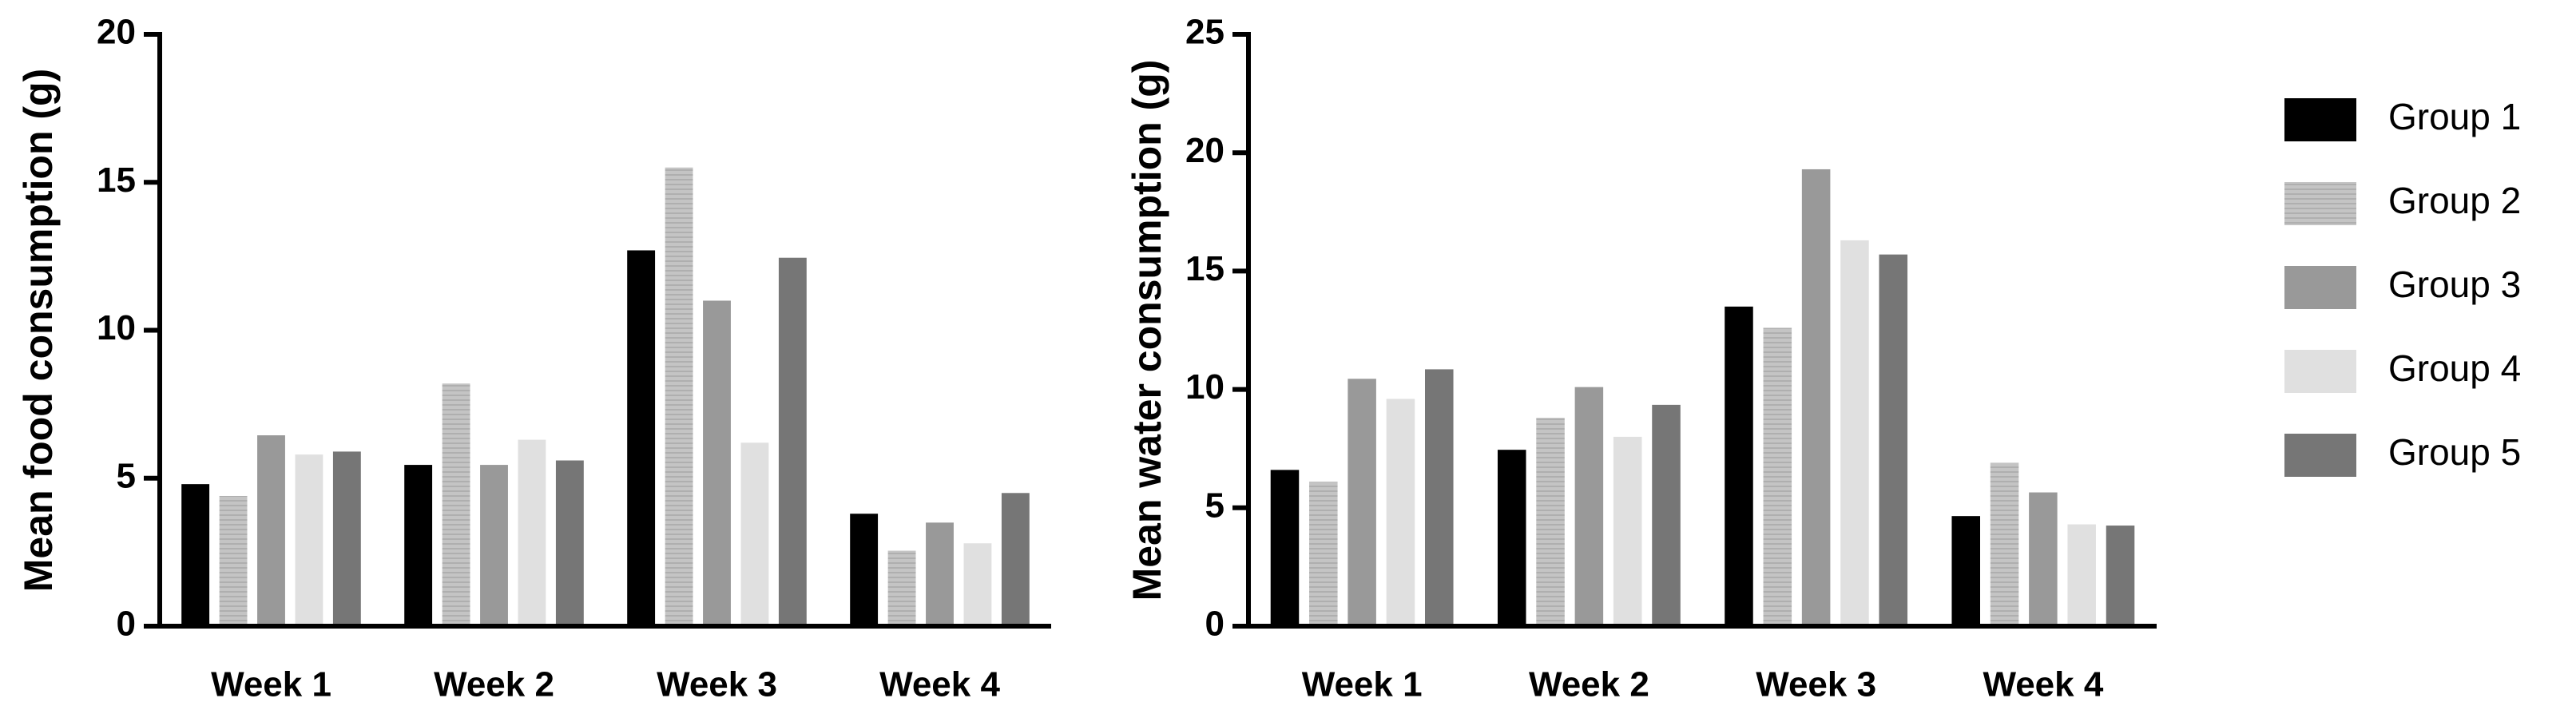 Image resolution: width=2576 pixels, height=722 pixels. What do you see at coordinates (2454, 284) in the screenshot?
I see `legend-label: Group 3` at bounding box center [2454, 284].